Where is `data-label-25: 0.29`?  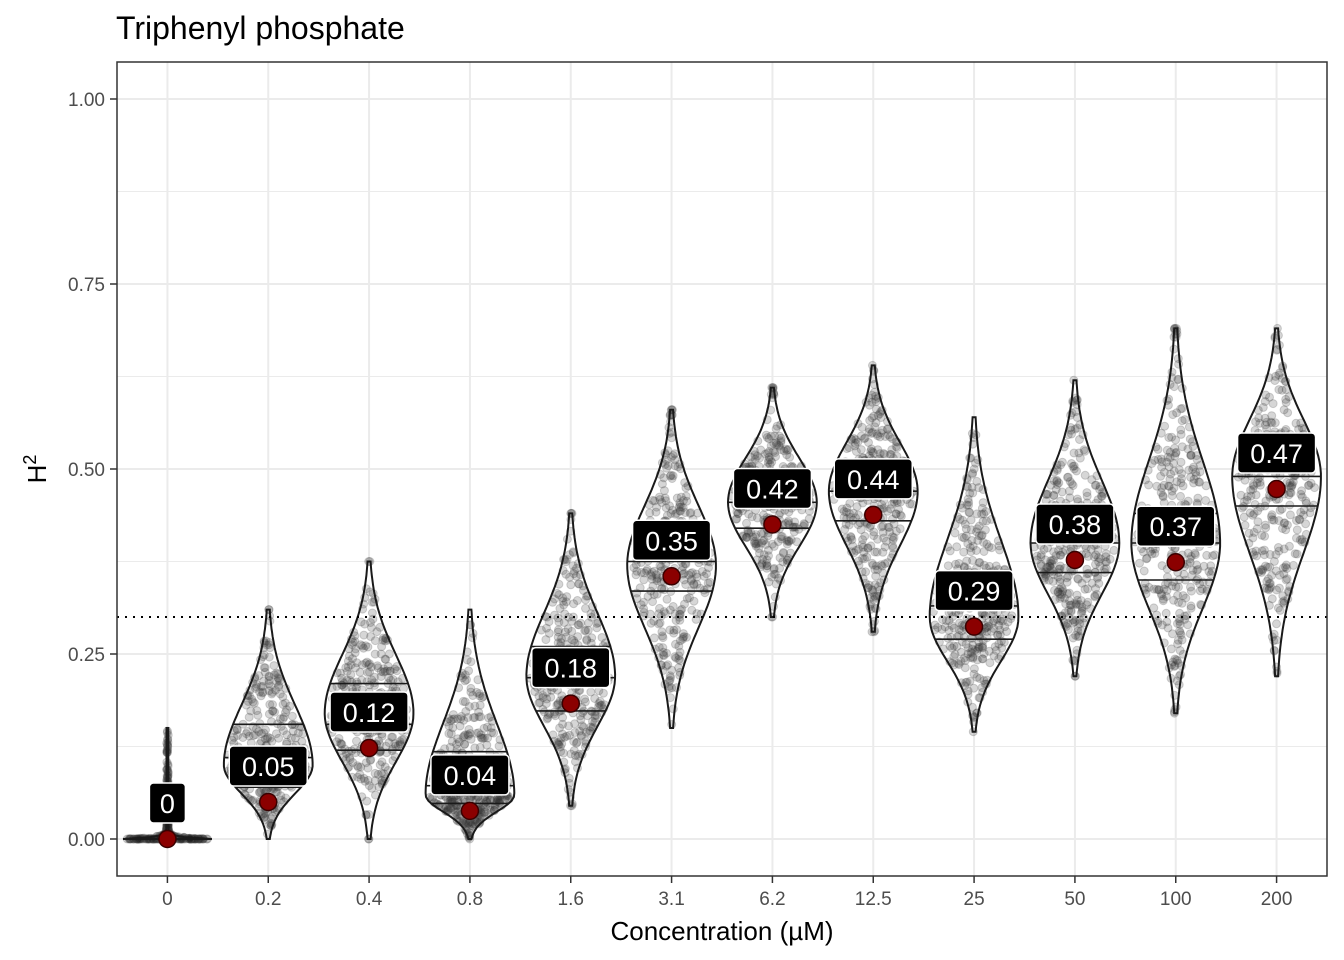 data-label-25: 0.29 is located at coordinates (974, 590).